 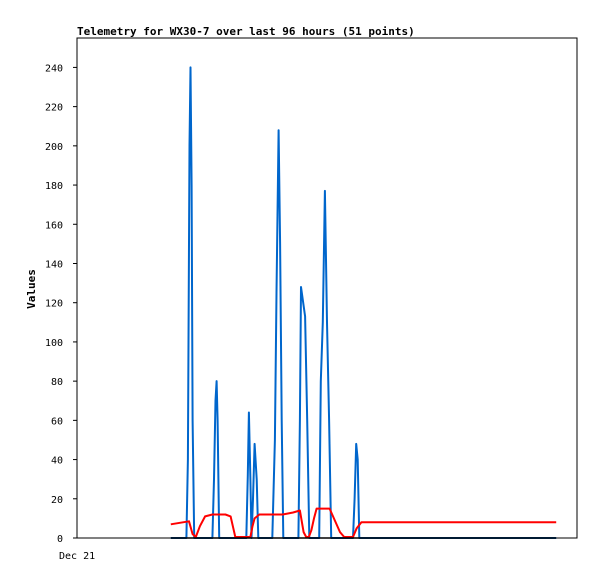 What do you see at coordinates (54, 343) in the screenshot?
I see `y-tick-label: 100` at bounding box center [54, 343].